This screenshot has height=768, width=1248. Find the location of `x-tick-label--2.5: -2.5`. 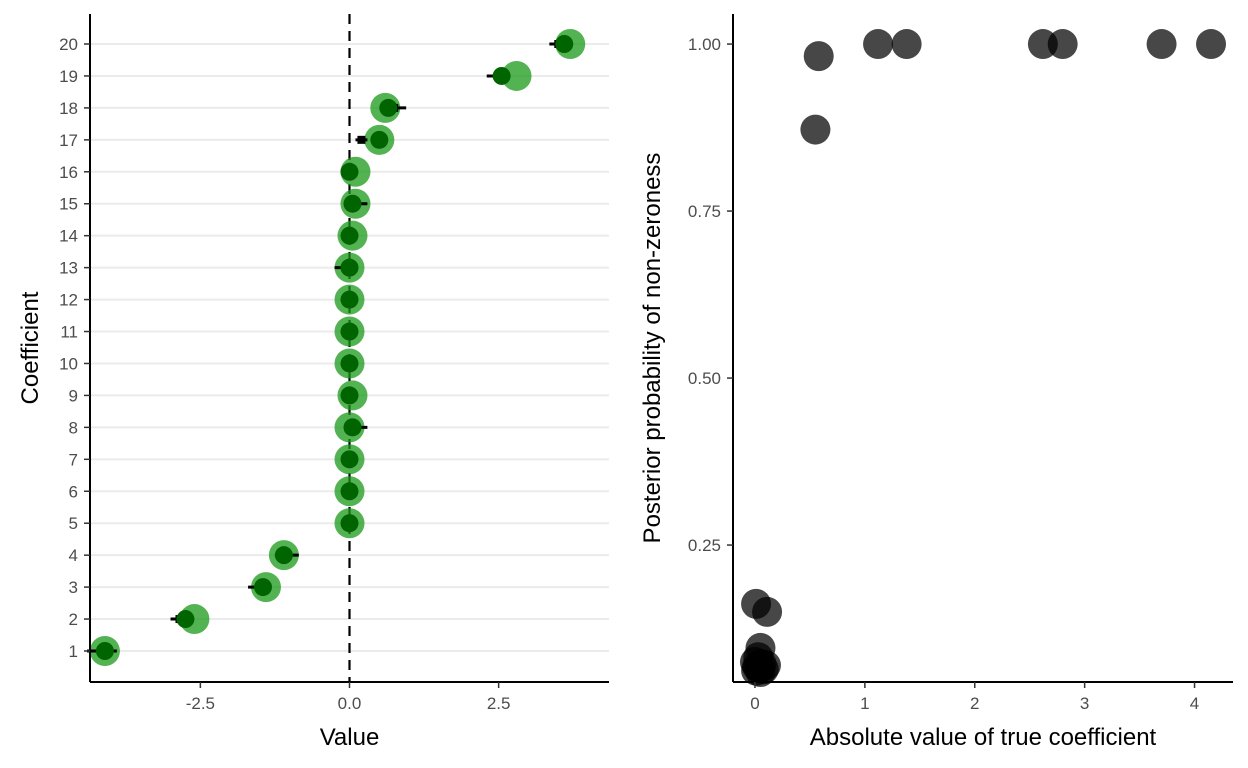

x-tick-label--2.5: -2.5 is located at coordinates (200, 703).